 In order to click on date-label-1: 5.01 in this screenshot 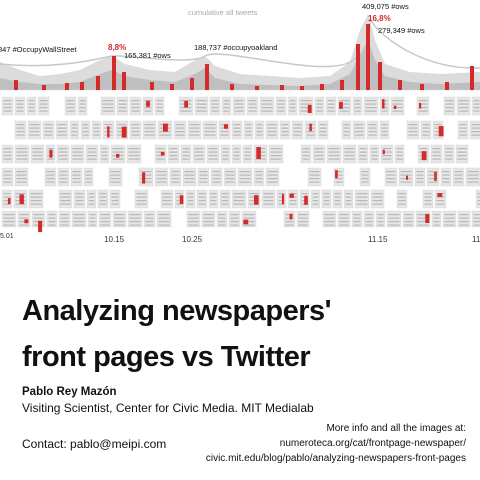, I will do `click(7, 236)`.